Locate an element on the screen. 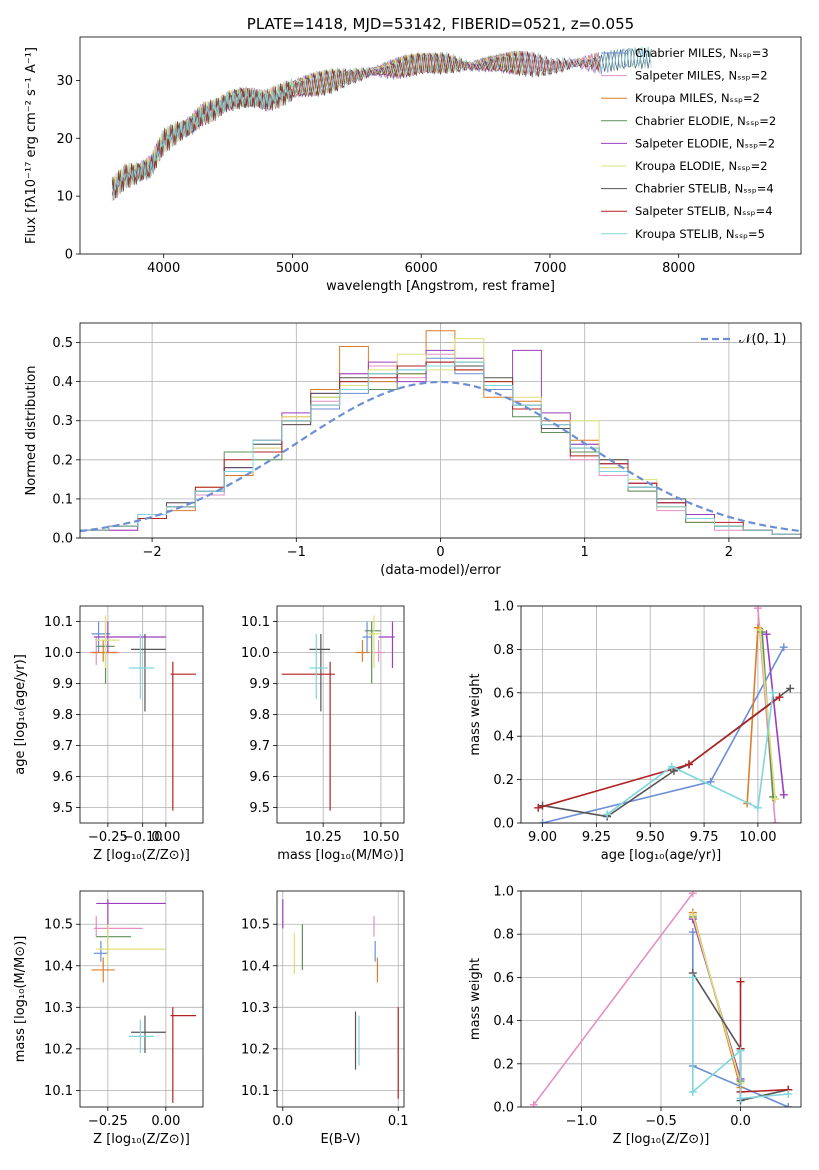 The height and width of the screenshot is (1170, 819). x-axis-label: age [log₁₀(age/yr)] is located at coordinates (661, 855).